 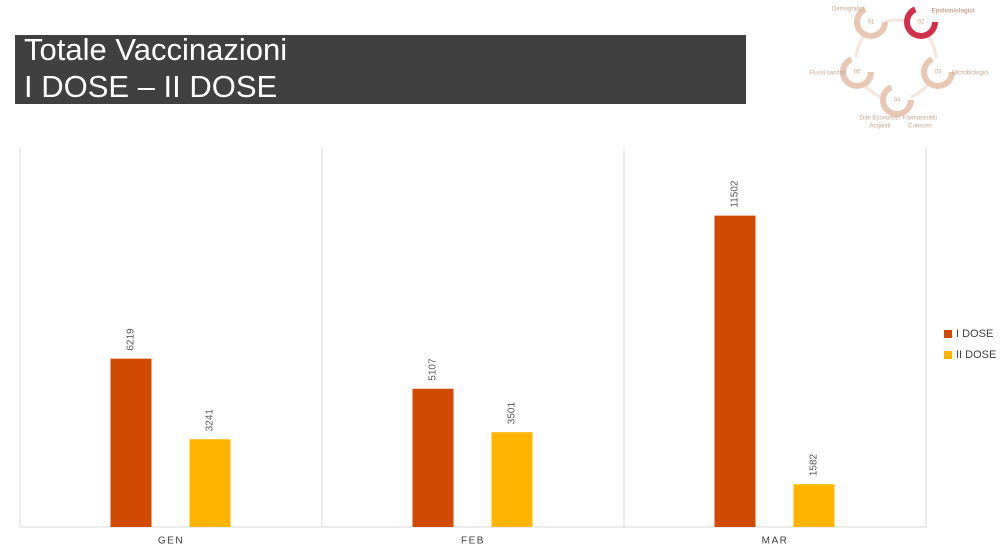 What do you see at coordinates (976, 355) in the screenshot?
I see `legend-label: II DOSE` at bounding box center [976, 355].